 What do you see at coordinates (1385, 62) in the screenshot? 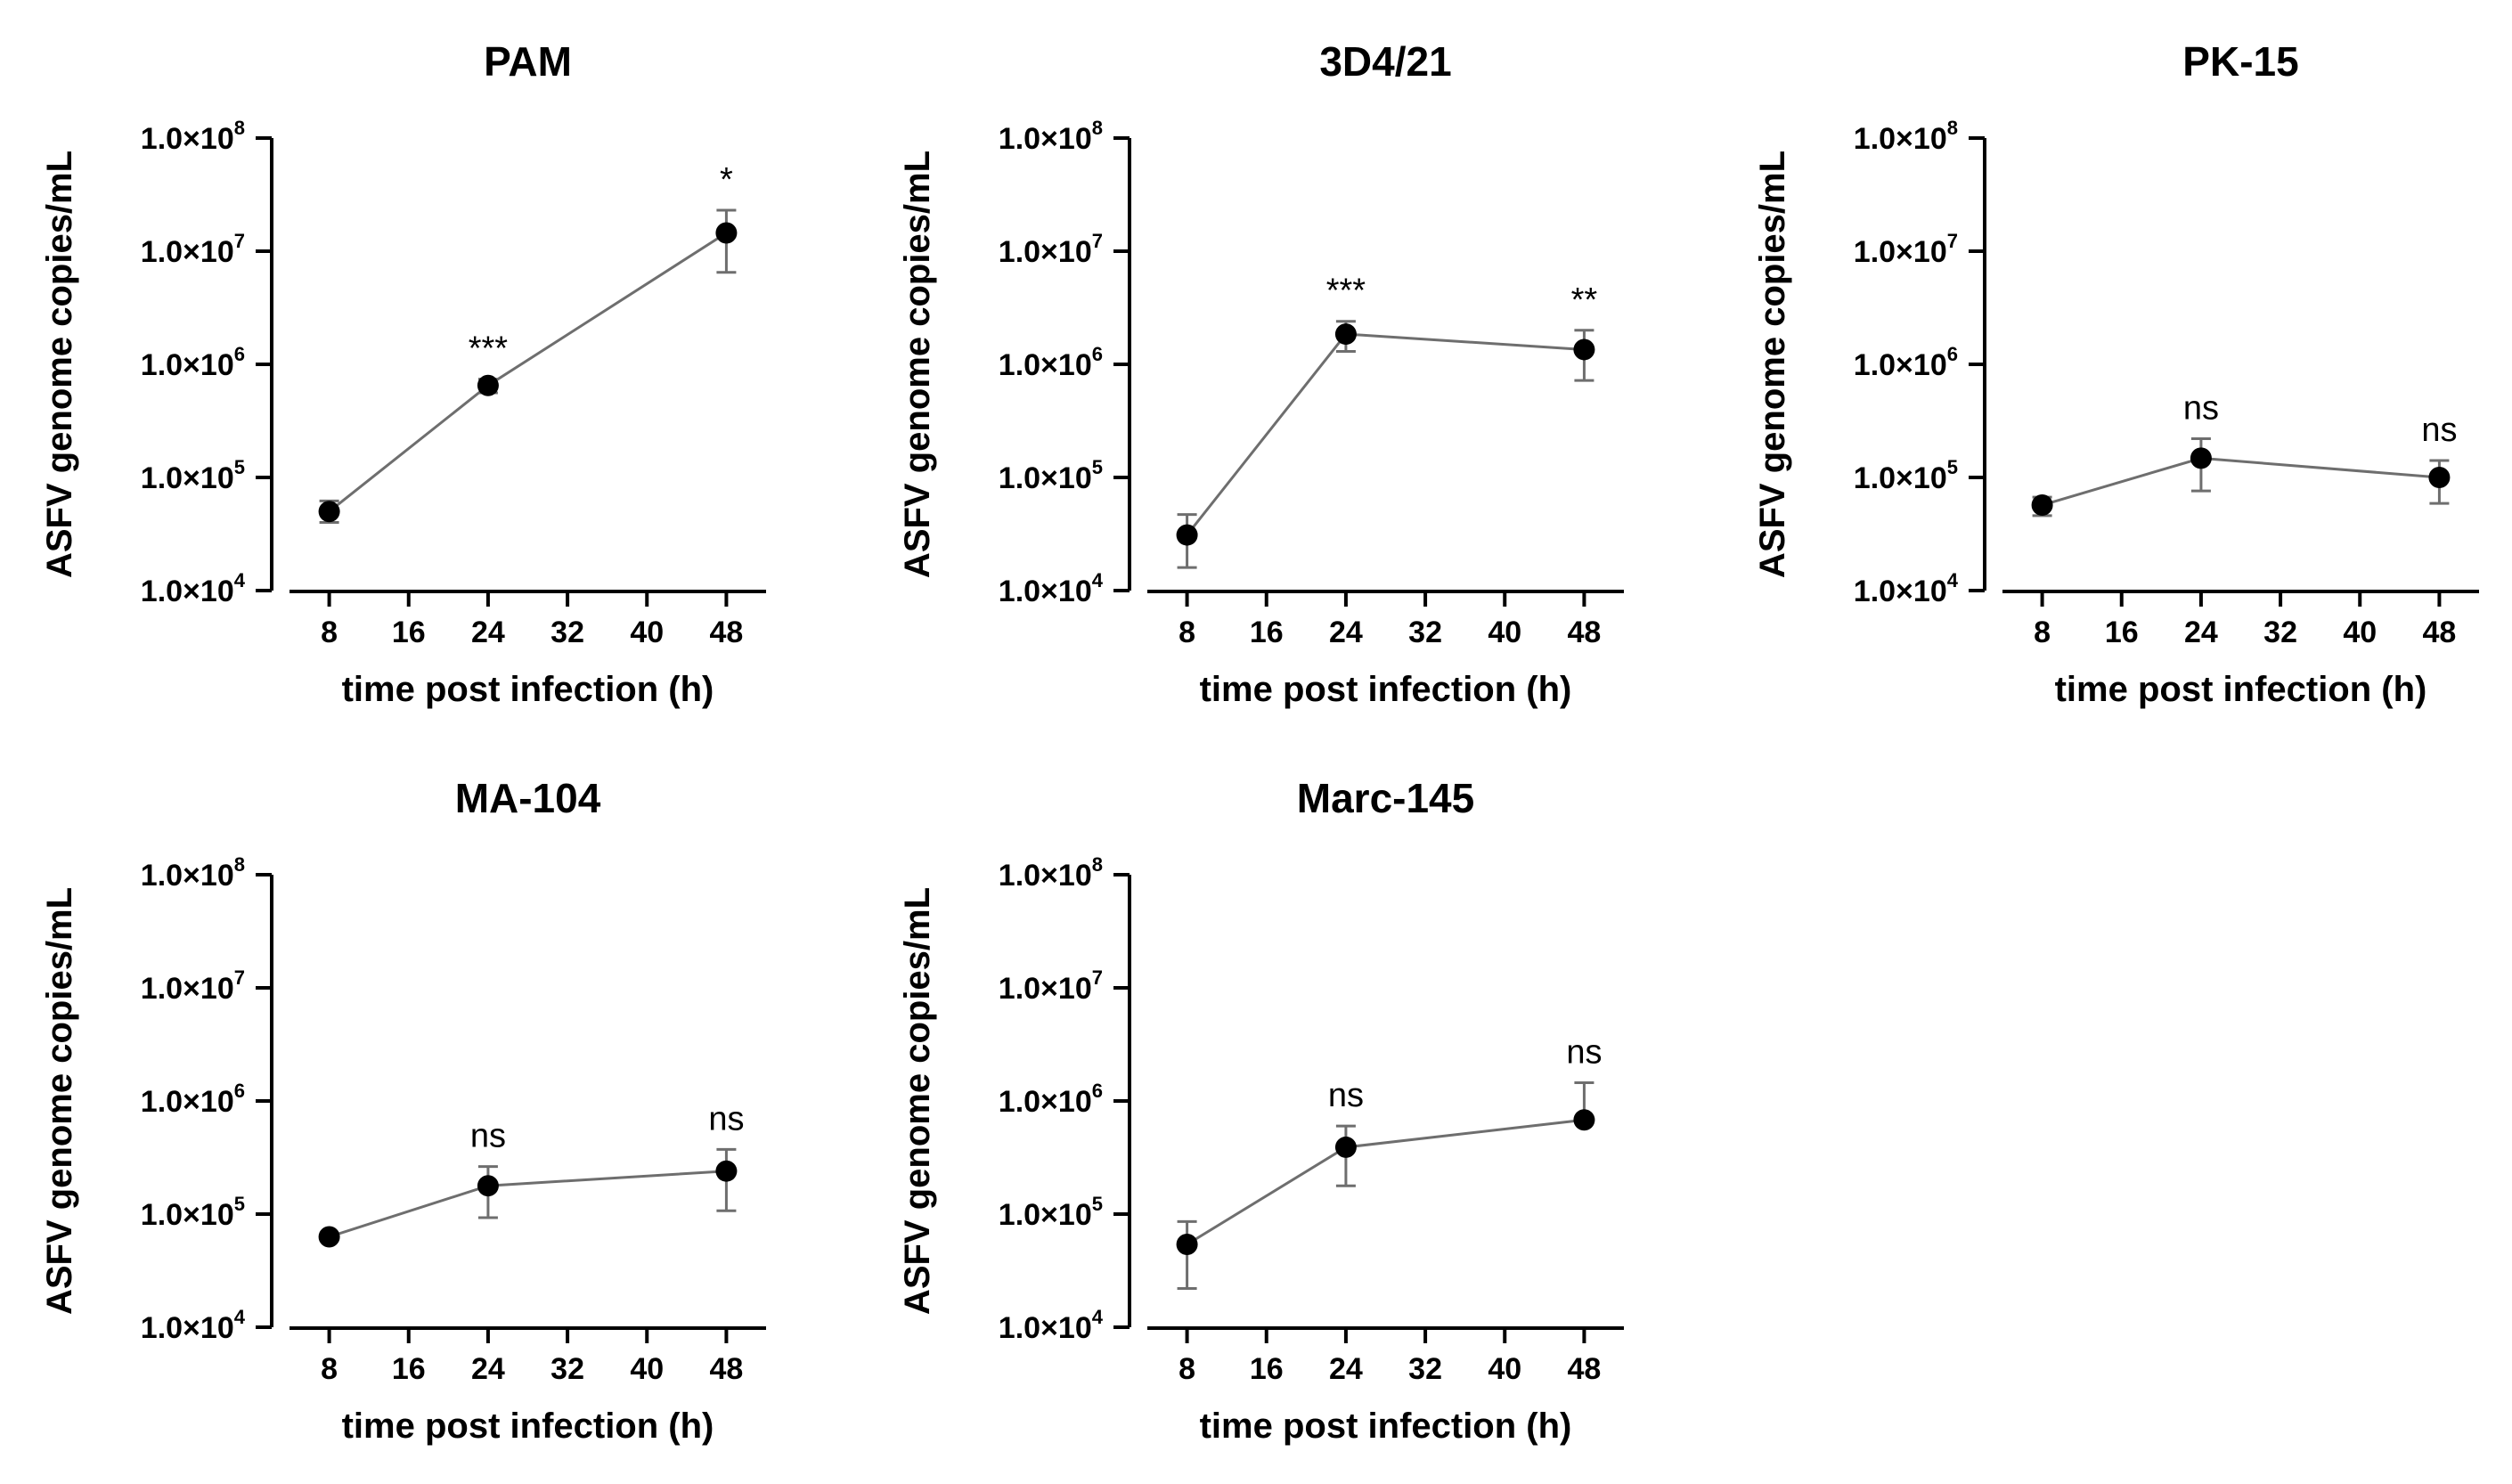
I see `chart-title: 3D4/21` at bounding box center [1385, 62].